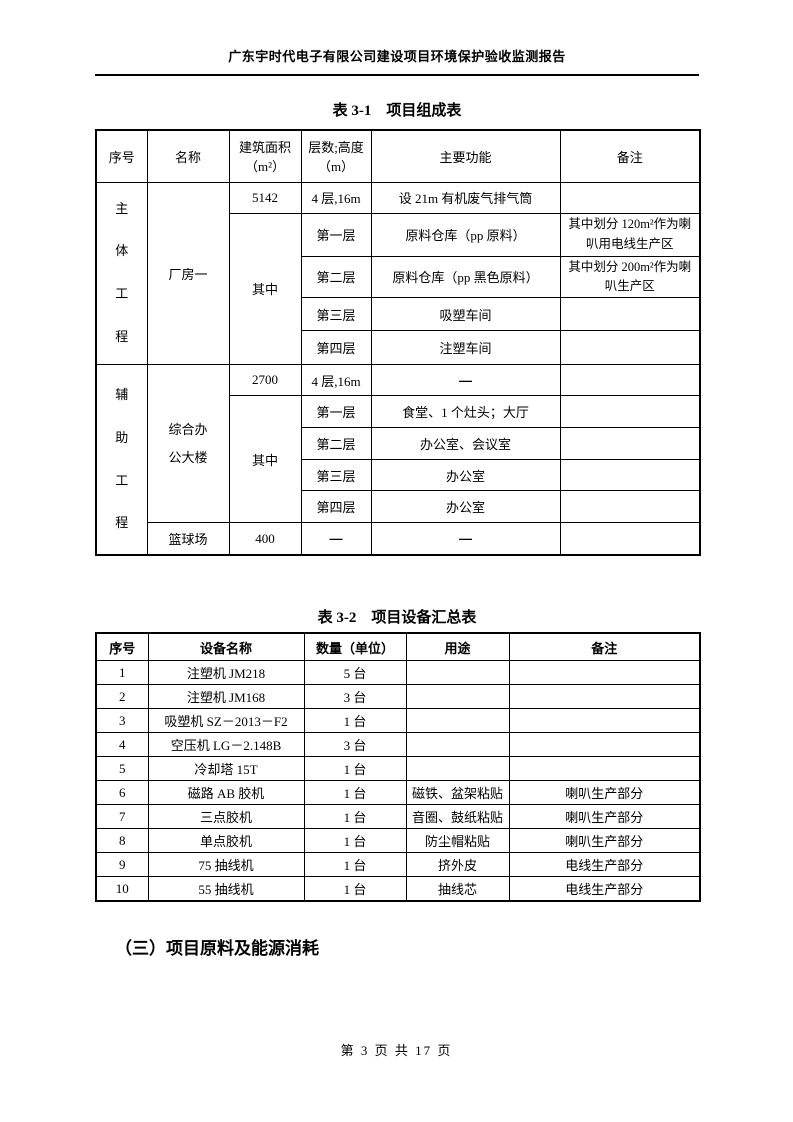 This screenshot has height=1122, width=793. What do you see at coordinates (122, 865) in the screenshot?
I see `t2-cell-seq: 9` at bounding box center [122, 865].